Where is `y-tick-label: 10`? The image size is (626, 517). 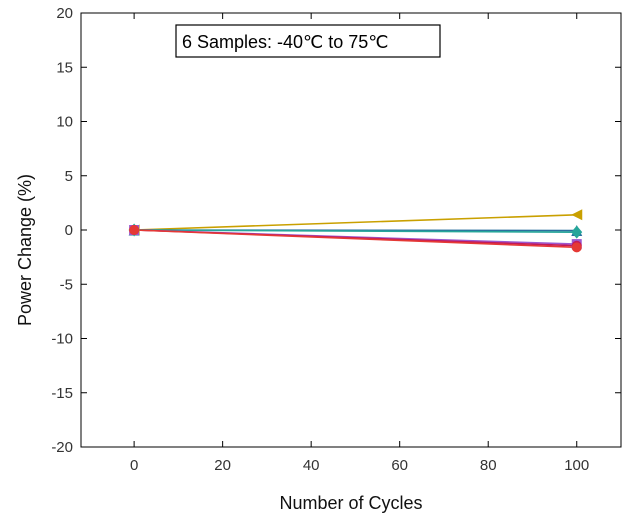
y-tick-label: 10 is located at coordinates (64, 122).